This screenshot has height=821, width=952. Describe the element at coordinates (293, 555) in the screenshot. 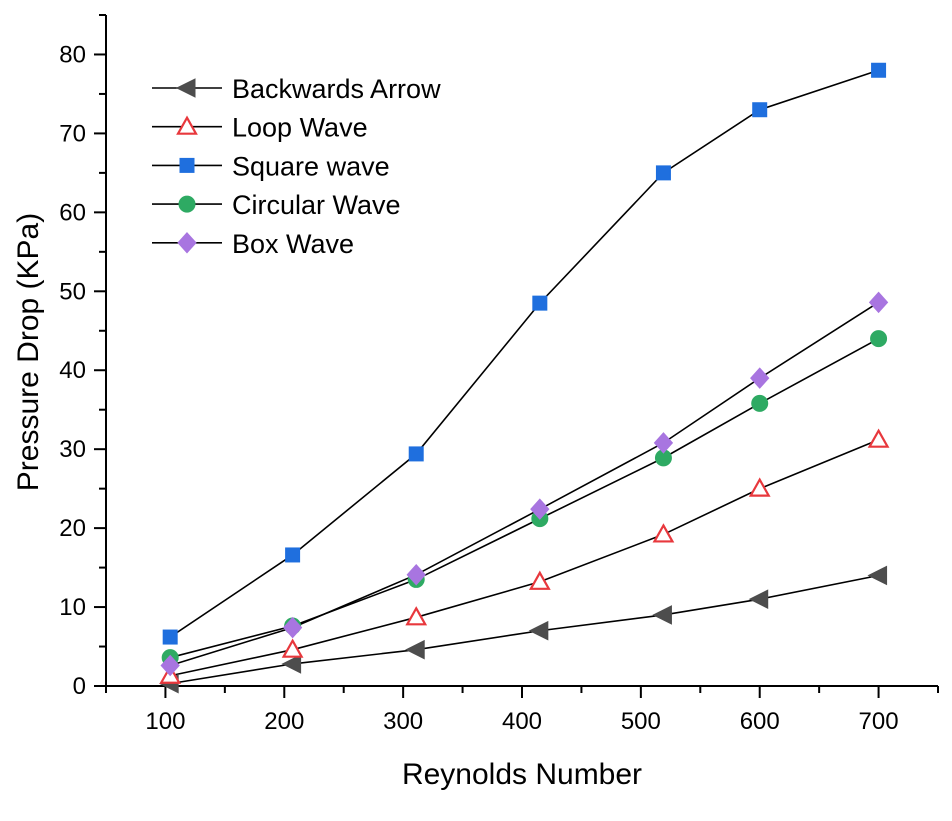

I see `data-point-s2-p1` at that location.